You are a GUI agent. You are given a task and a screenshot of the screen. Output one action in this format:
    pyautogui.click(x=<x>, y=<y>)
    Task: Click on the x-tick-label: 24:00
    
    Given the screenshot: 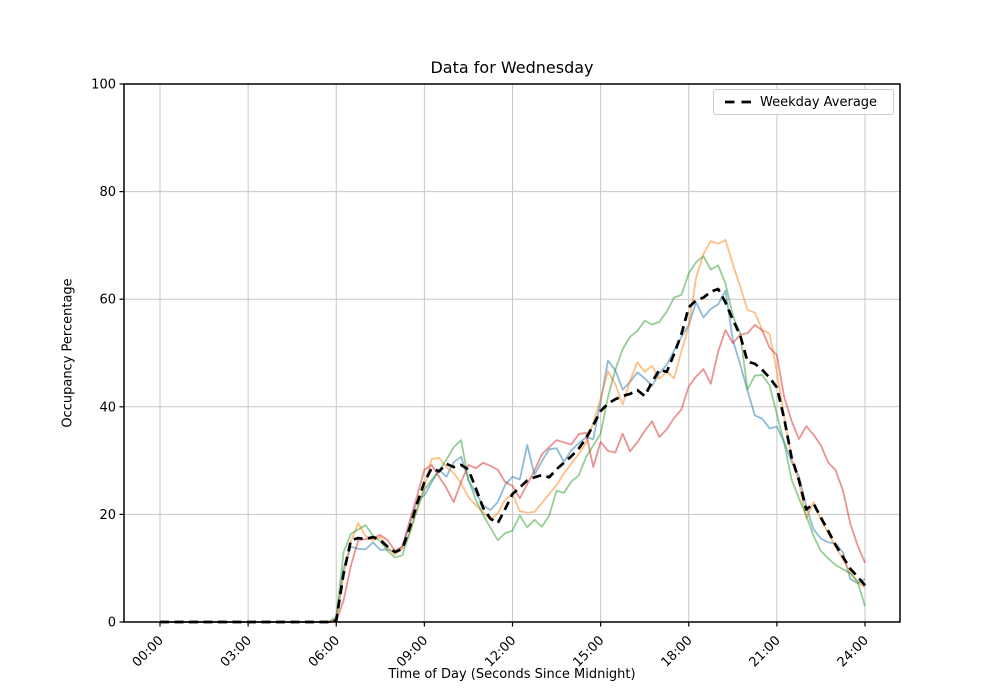 What is the action you would take?
    pyautogui.click(x=853, y=651)
    